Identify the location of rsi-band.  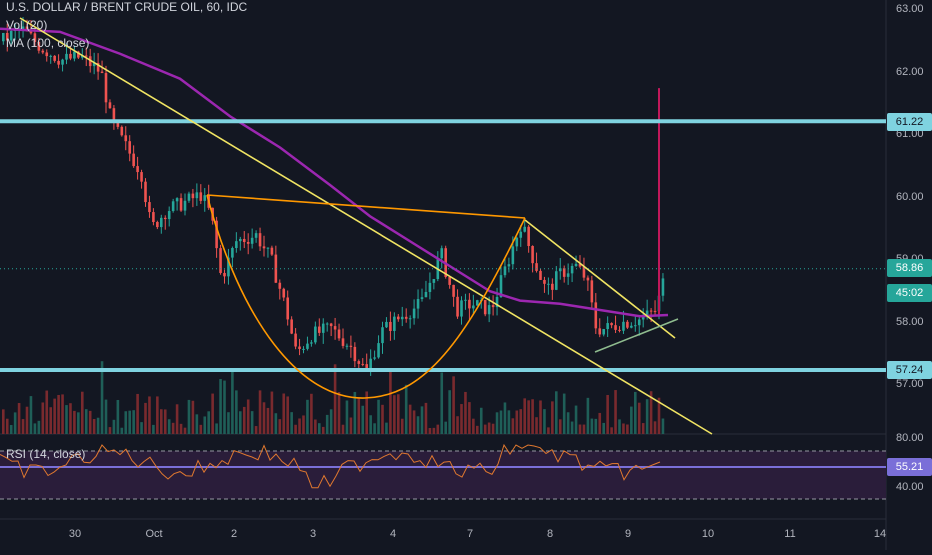
(443, 475).